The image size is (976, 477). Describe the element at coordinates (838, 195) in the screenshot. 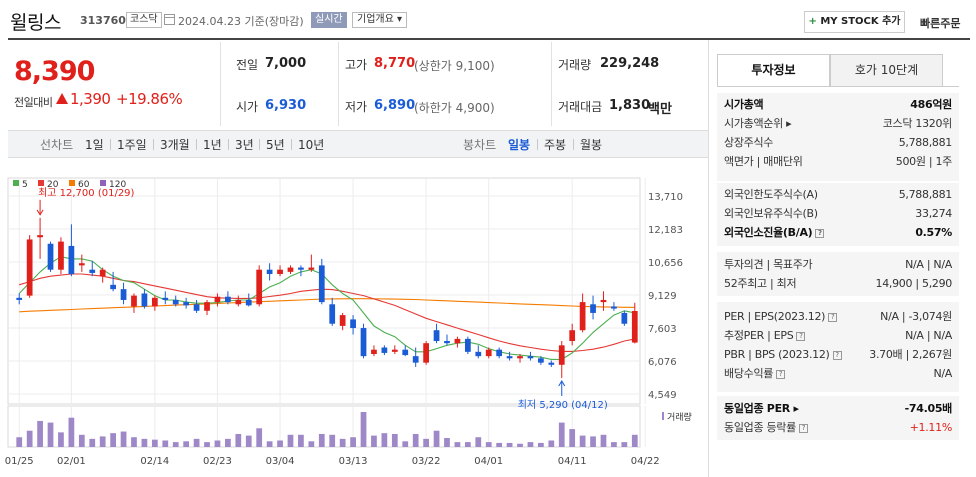

I see `info-row: 외국인한도주식수(A) 5,788,881` at that location.